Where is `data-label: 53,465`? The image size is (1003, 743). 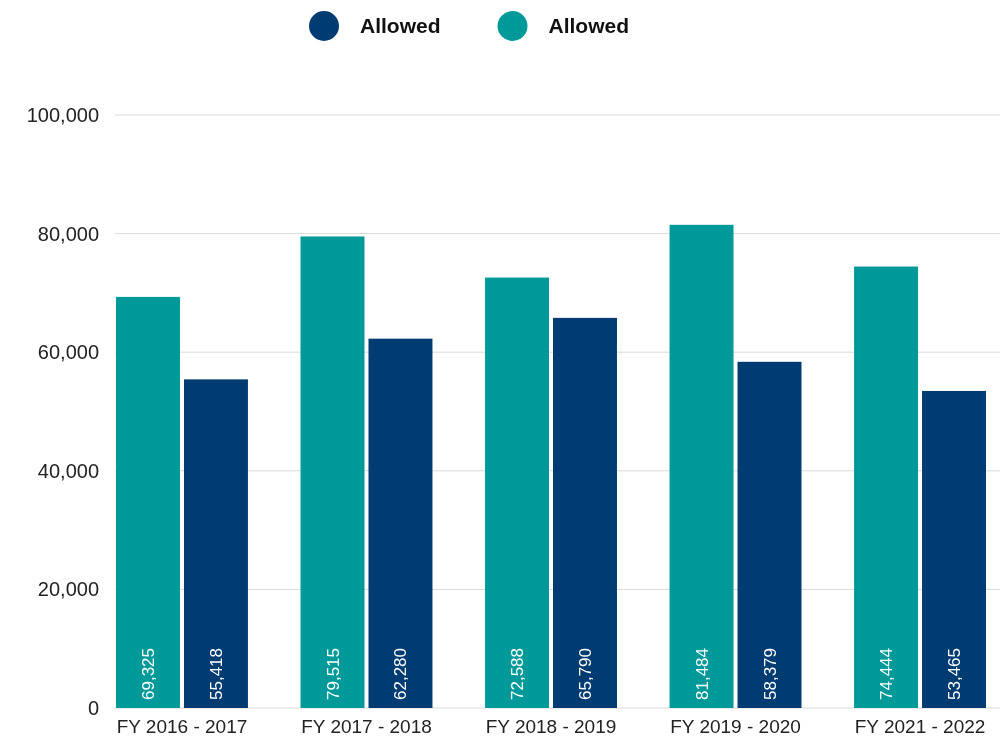
data-label: 53,465 is located at coordinates (955, 674).